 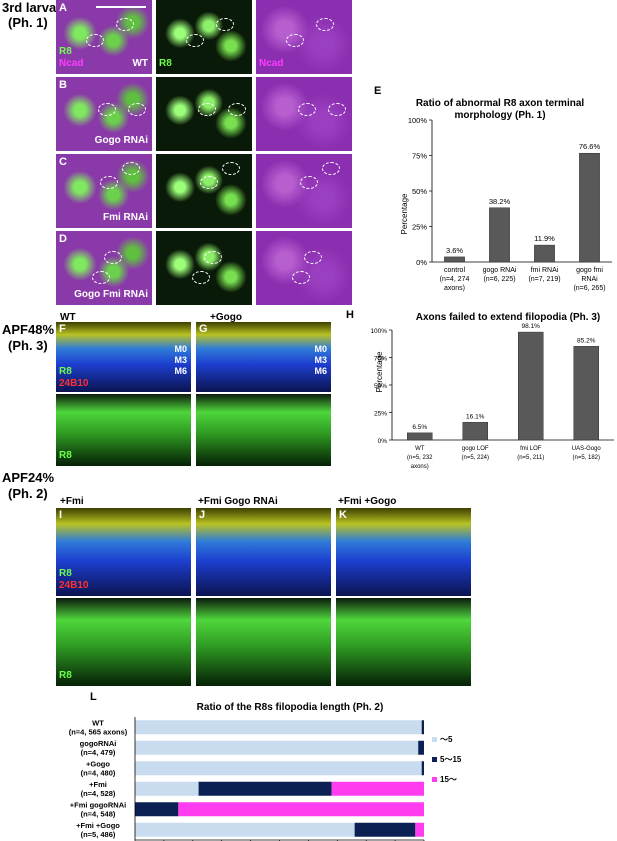 What do you see at coordinates (531, 449) in the screenshot?
I see `x-tick-label: fmi LOF` at bounding box center [531, 449].